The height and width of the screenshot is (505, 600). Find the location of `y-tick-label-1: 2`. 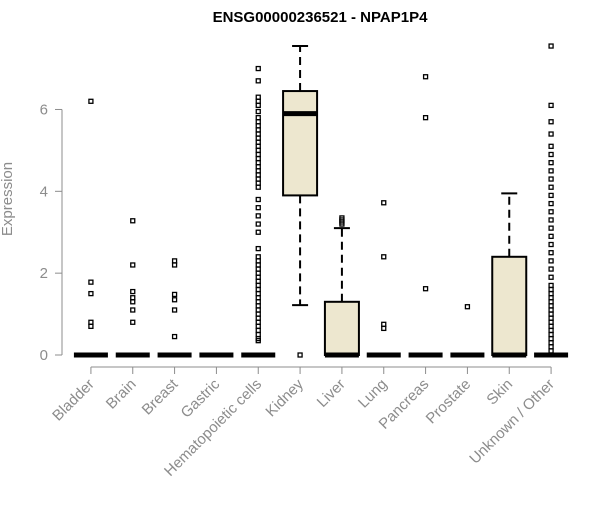

y-tick-label-1: 2 is located at coordinates (44, 273).